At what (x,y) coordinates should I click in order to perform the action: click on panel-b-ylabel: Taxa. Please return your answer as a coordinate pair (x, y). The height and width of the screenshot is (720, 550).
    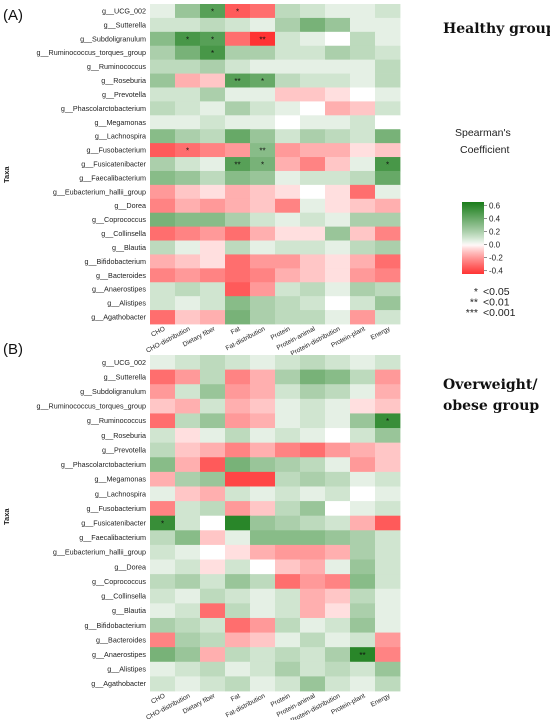
    Looking at the image, I should click on (6, 516).